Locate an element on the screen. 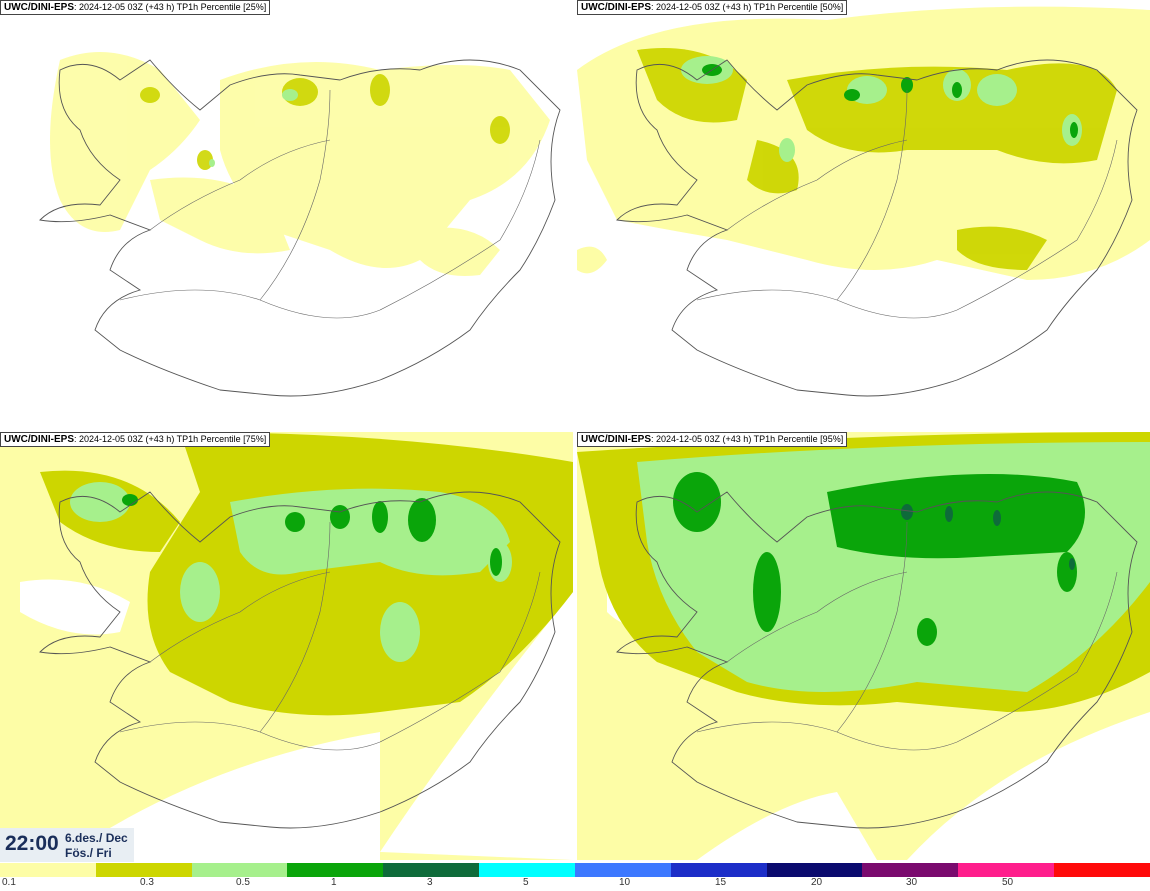 This screenshot has width=1150, height=891. valid-time-box: 22:00 6.des./ Dec Fös./ Fri is located at coordinates (67, 845).